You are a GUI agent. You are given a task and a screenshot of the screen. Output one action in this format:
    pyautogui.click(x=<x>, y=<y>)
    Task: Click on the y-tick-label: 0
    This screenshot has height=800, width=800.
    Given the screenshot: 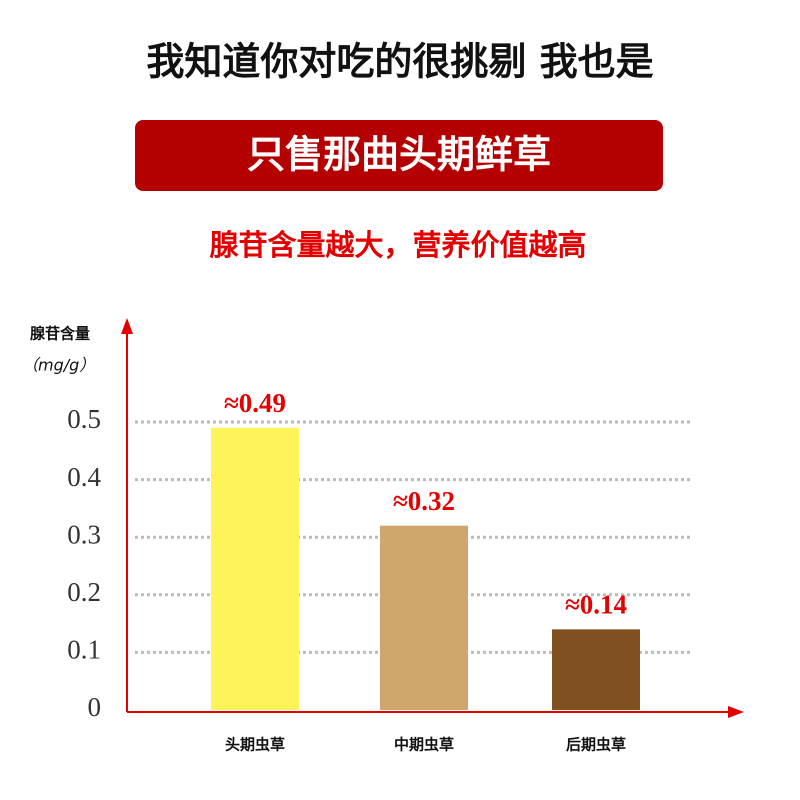 What is the action you would take?
    pyautogui.click(x=95, y=707)
    